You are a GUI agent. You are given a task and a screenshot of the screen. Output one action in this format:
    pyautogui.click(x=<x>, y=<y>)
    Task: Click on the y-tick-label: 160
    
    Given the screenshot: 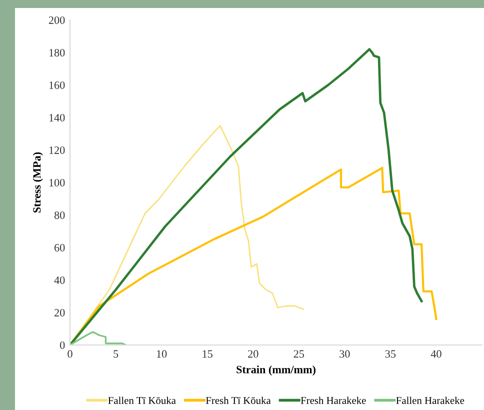 What is the action you would take?
    pyautogui.click(x=57, y=85)
    